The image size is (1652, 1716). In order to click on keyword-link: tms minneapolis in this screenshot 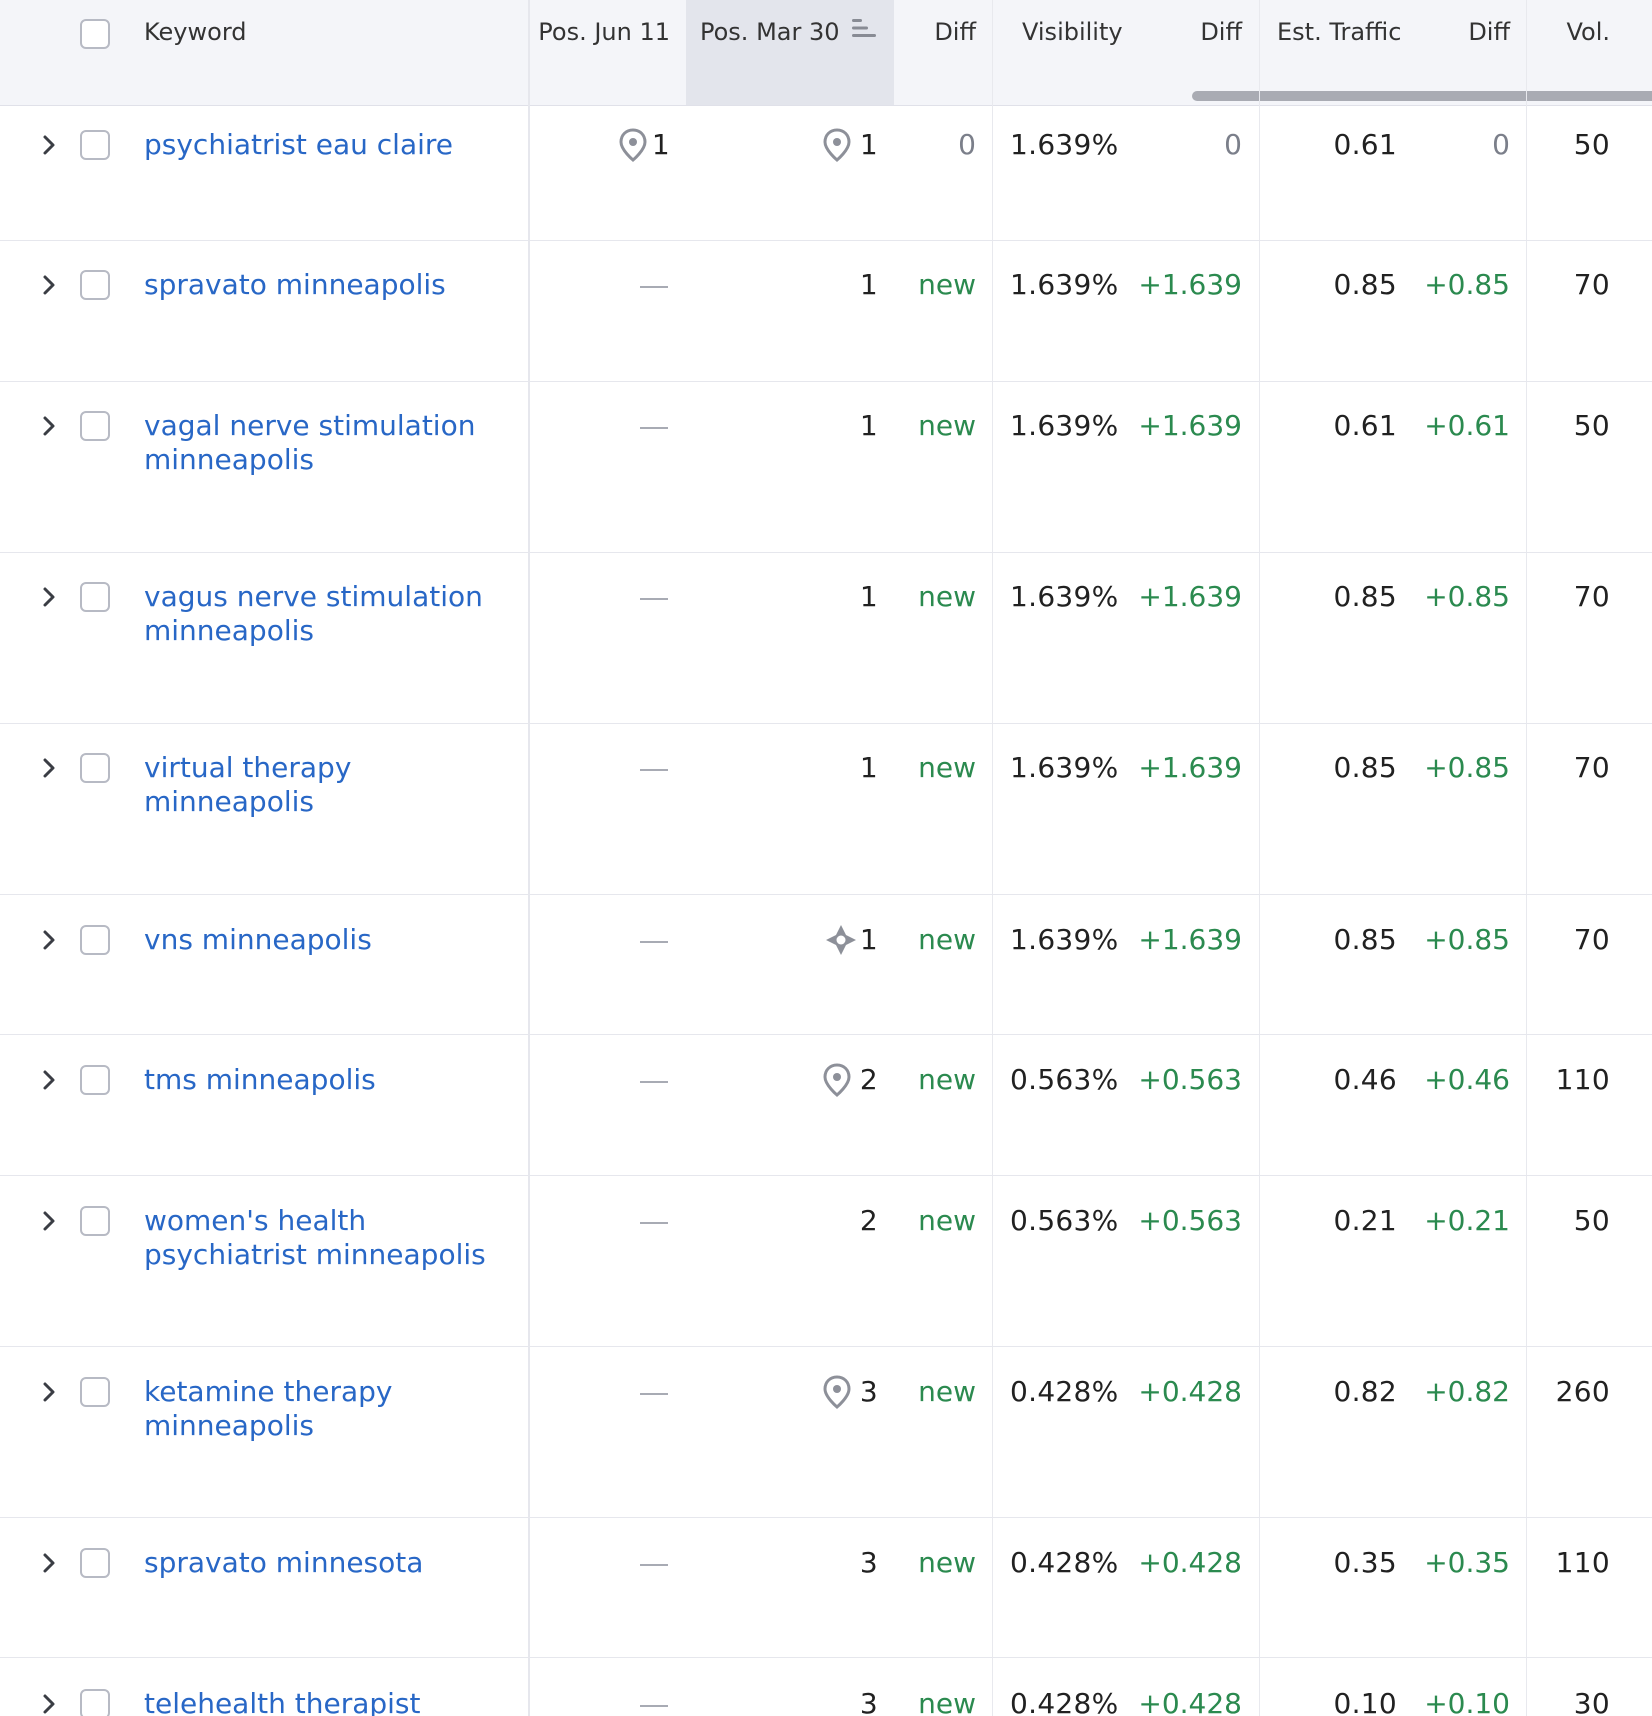, I will do `click(260, 1079)`.